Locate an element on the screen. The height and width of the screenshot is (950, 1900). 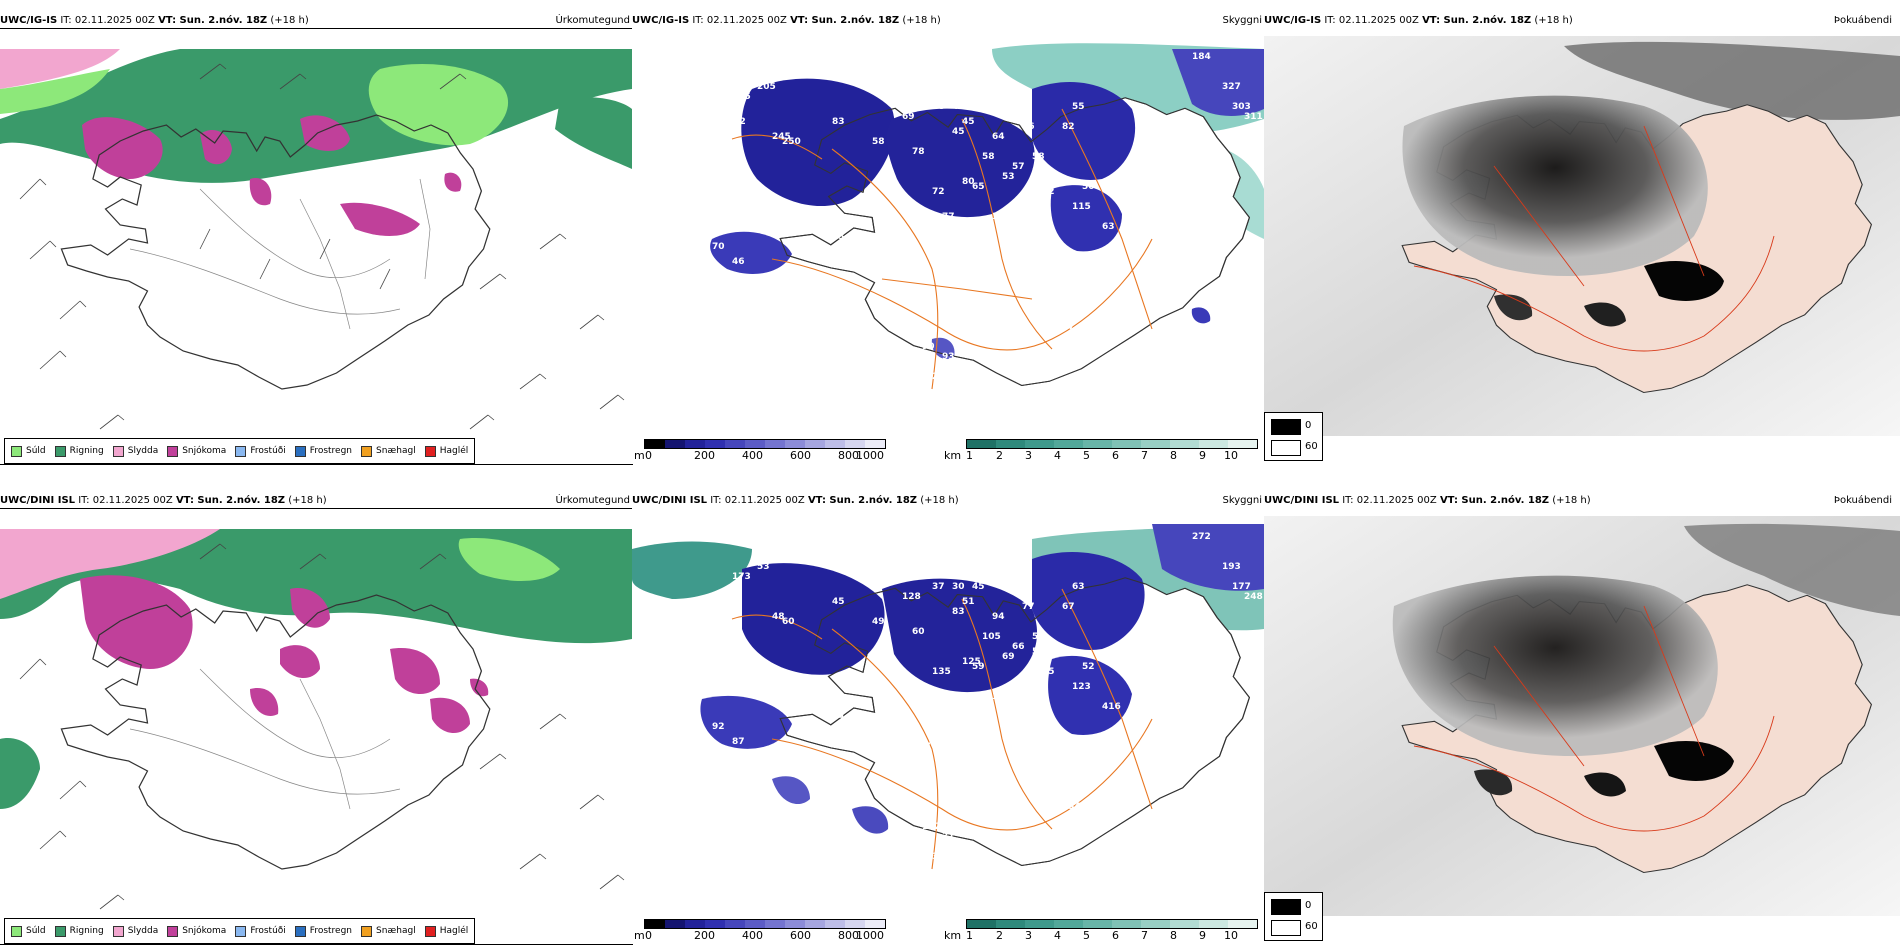
colorbar-tick: 800 is located at coordinates (848, 455).